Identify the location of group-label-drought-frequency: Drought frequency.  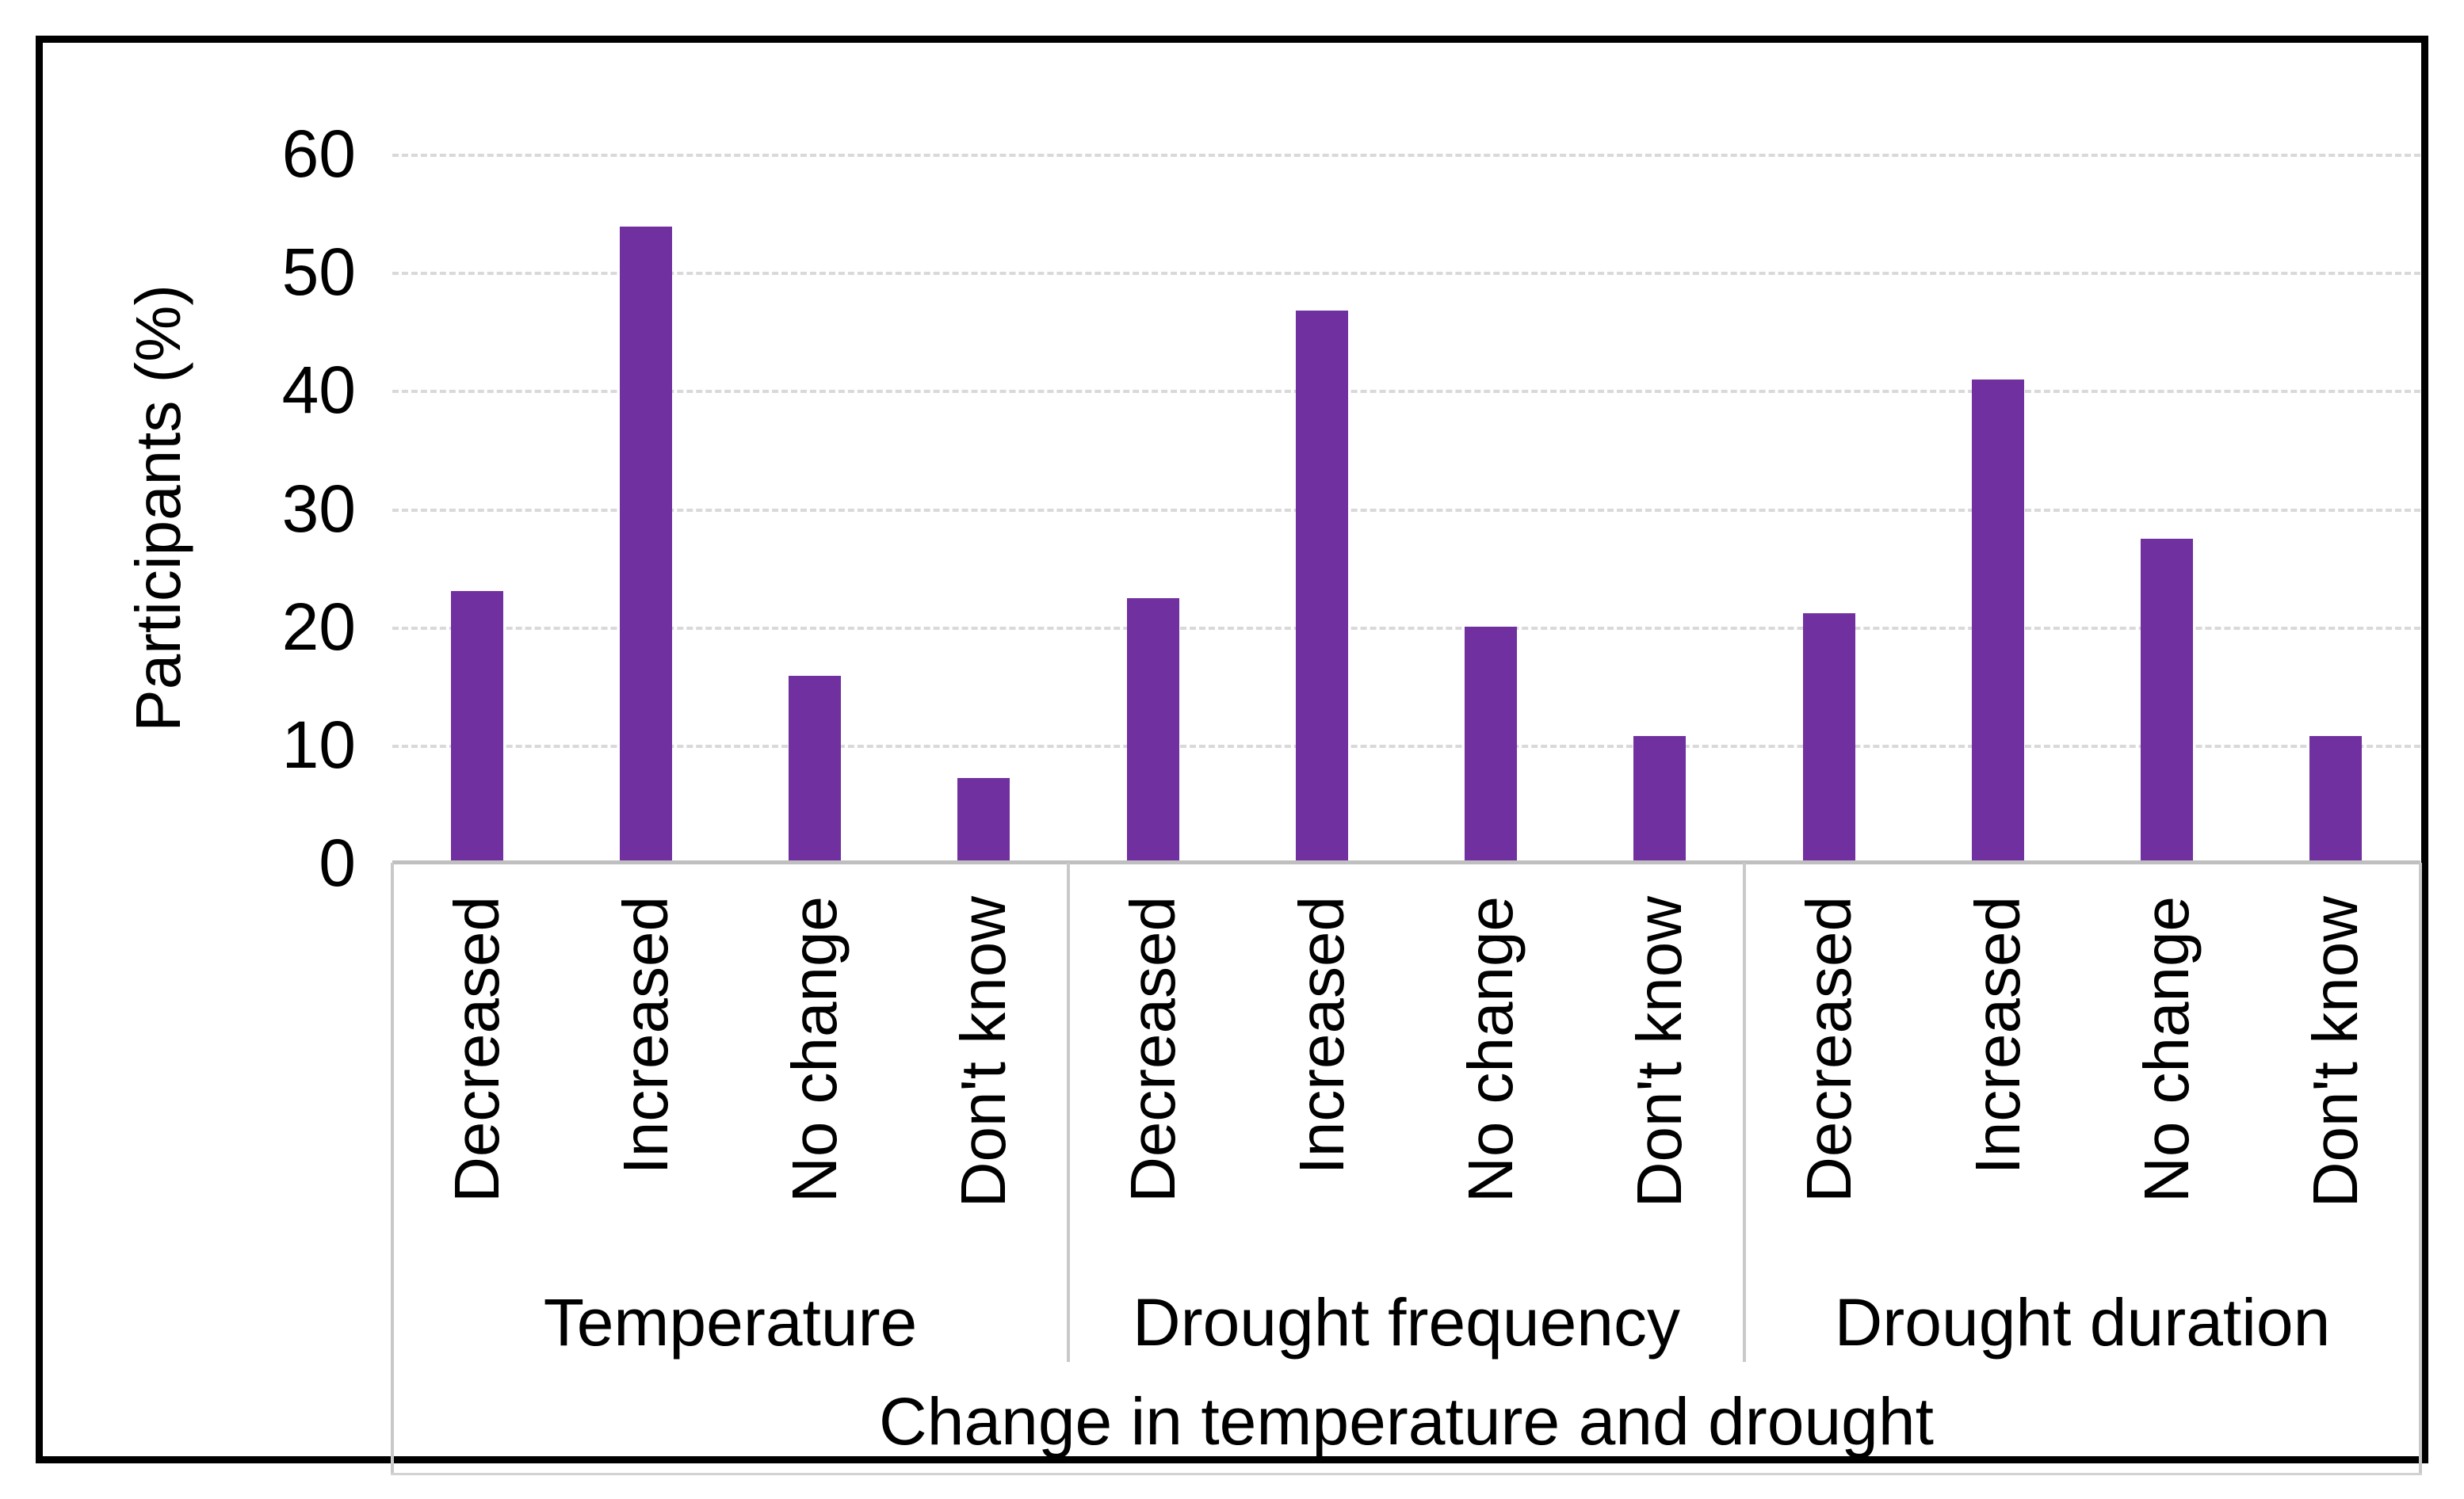
(1407, 1322).